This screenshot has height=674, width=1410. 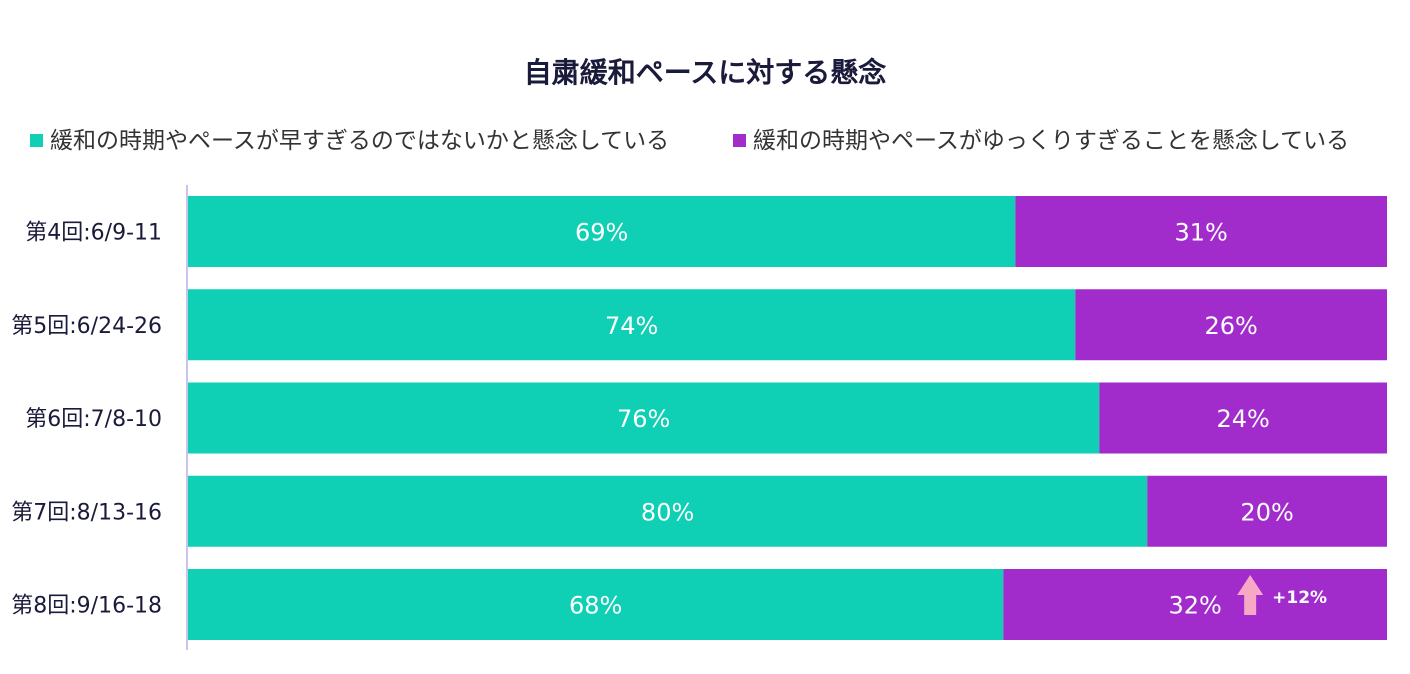 What do you see at coordinates (359, 141) in the screenshot?
I see `legend-label-early: 緩和の時期やペースが早すぎるのではないかと懸念している` at bounding box center [359, 141].